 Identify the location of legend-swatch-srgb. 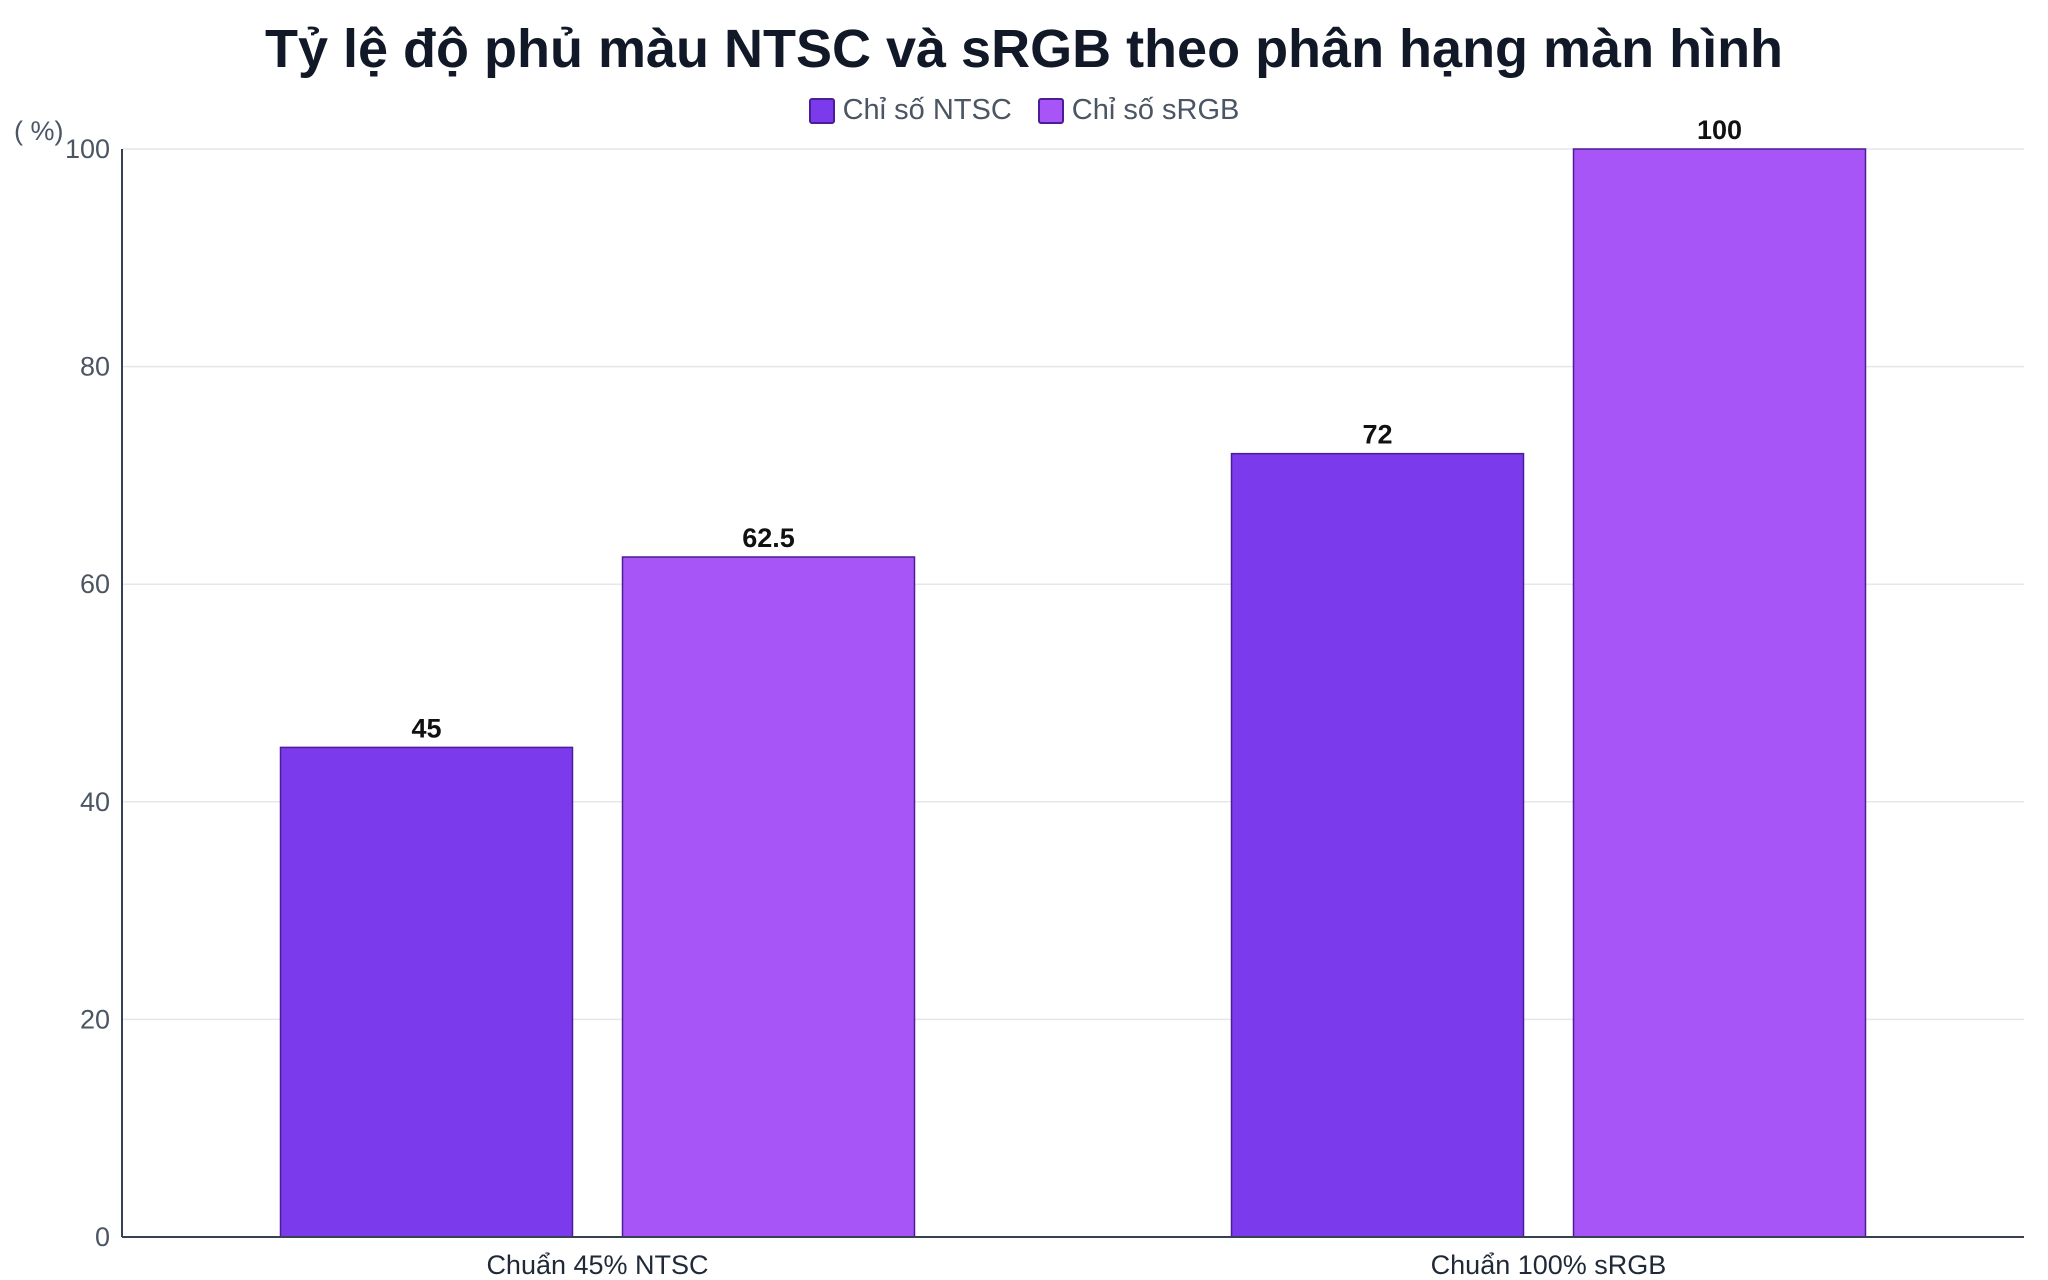
(1050, 110).